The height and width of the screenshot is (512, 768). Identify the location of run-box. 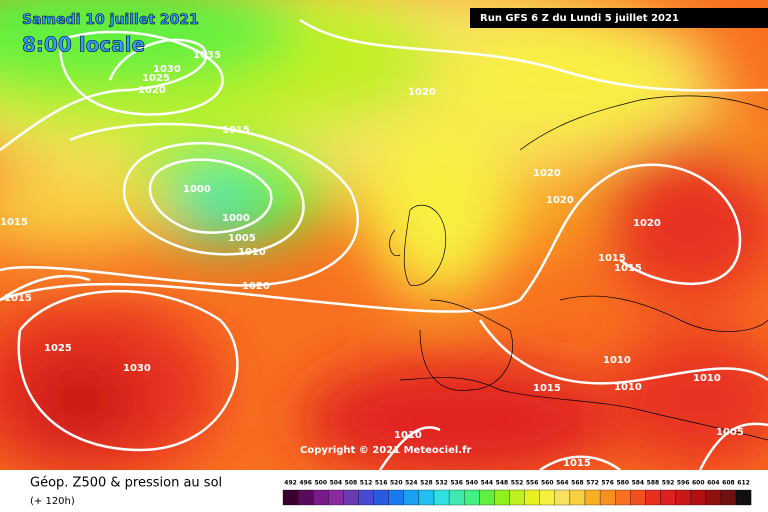
(619, 18).